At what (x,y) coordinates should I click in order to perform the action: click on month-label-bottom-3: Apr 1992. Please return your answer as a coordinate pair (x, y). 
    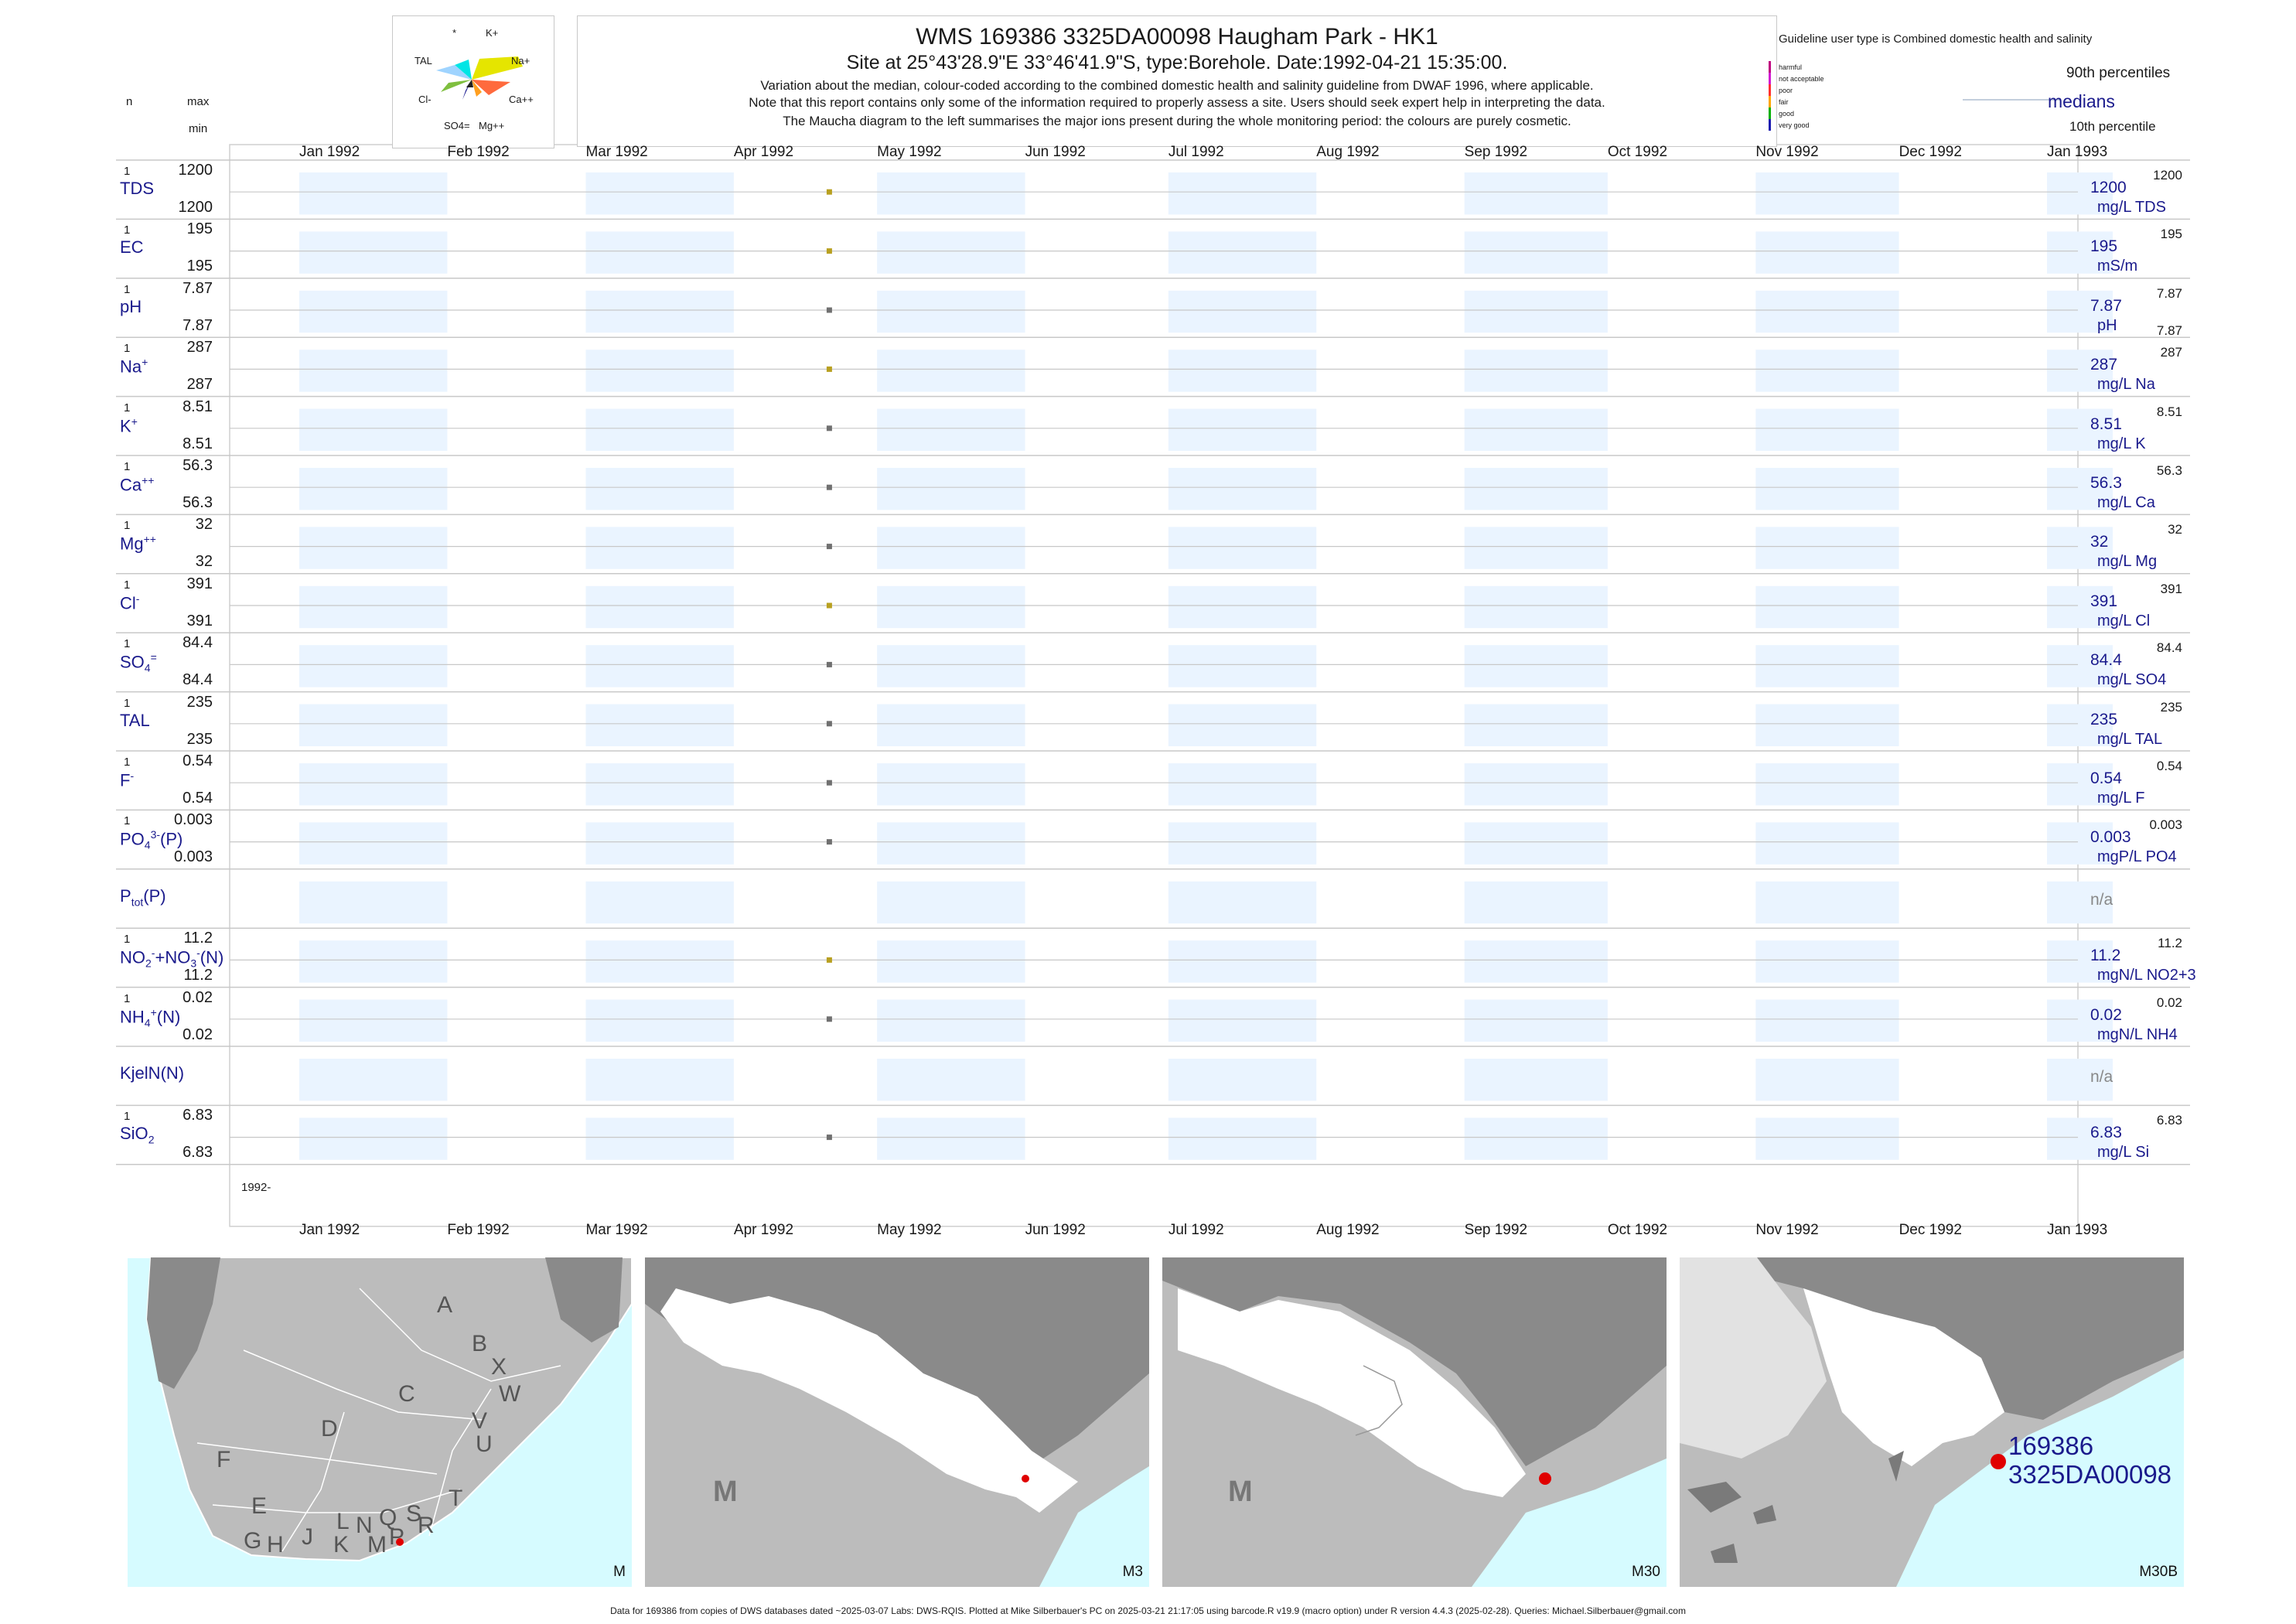
    Looking at the image, I should click on (763, 1229).